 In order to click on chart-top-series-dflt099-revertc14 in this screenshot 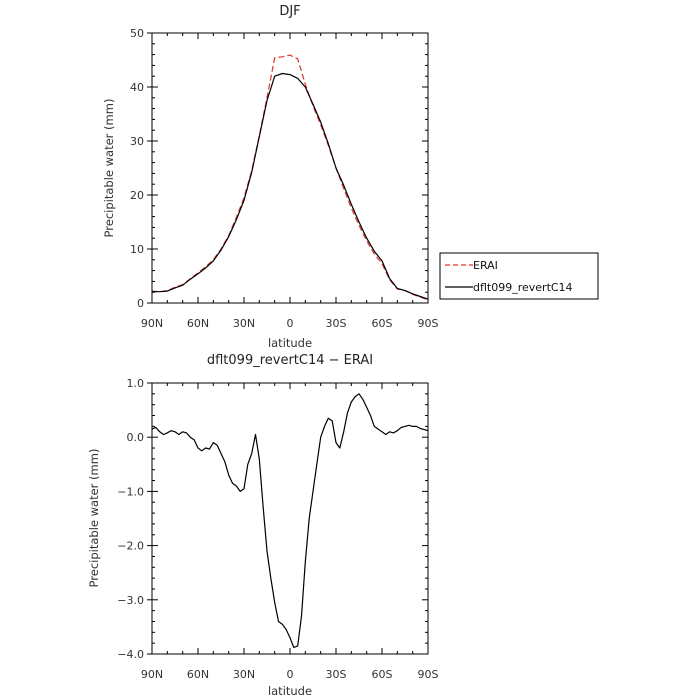, I will do `click(290, 186)`.